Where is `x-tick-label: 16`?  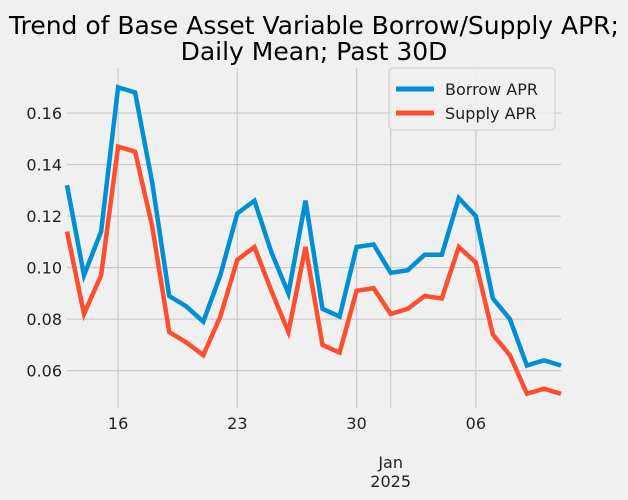 x-tick-label: 16 is located at coordinates (118, 423).